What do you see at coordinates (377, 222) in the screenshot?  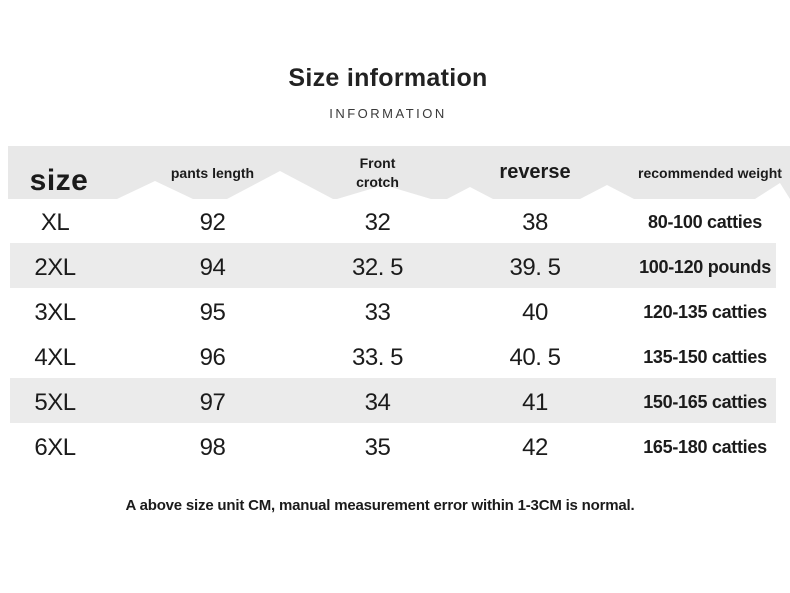 I see `cell-front-crotch: 32` at bounding box center [377, 222].